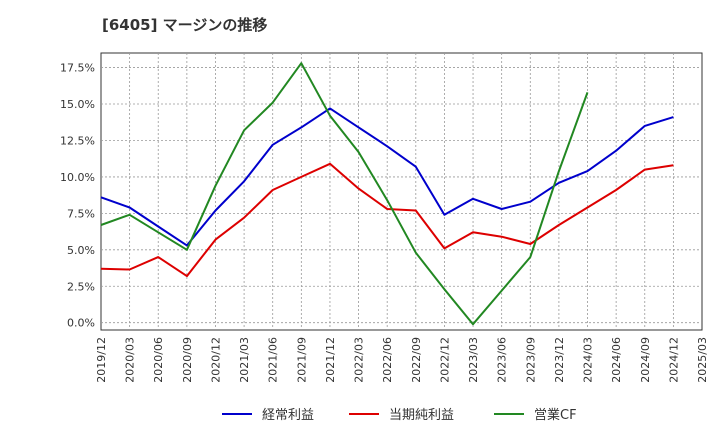 This screenshot has width=720, height=440. Describe the element at coordinates (301, 360) in the screenshot. I see `x-tick-label: 2021/09` at that location.